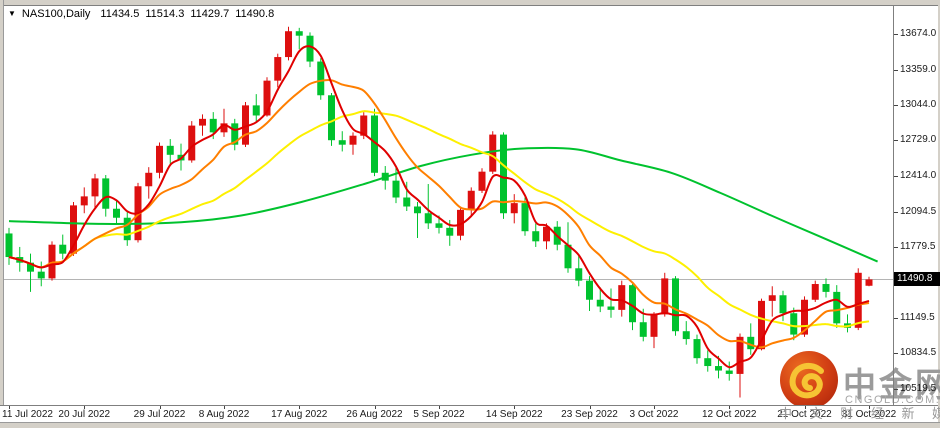  I want to click on time-axis-label: 5 Sep 2022, so click(439, 414).